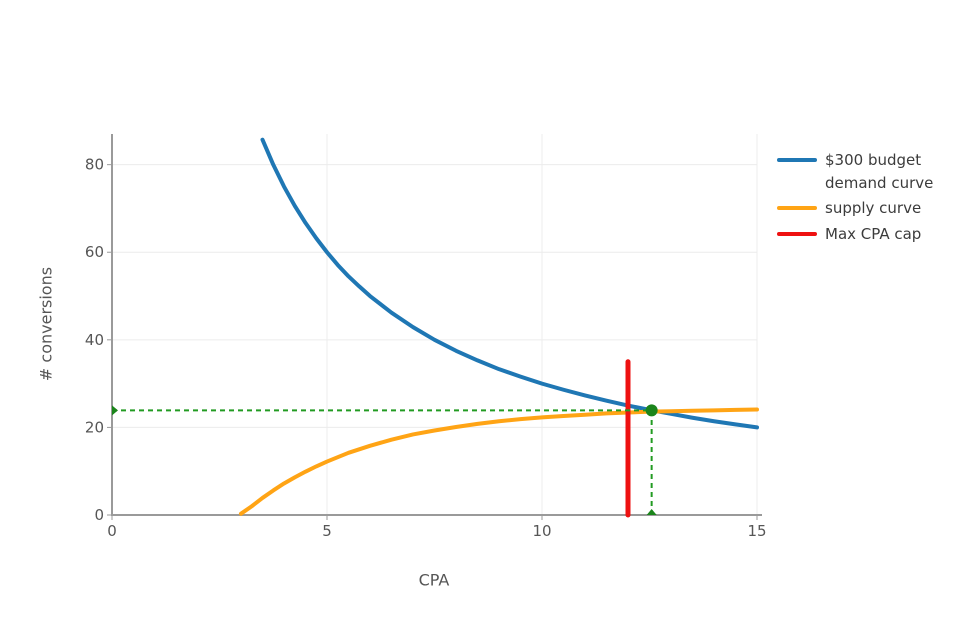  What do you see at coordinates (873, 208) in the screenshot?
I see `legend-label: supply curve` at bounding box center [873, 208].